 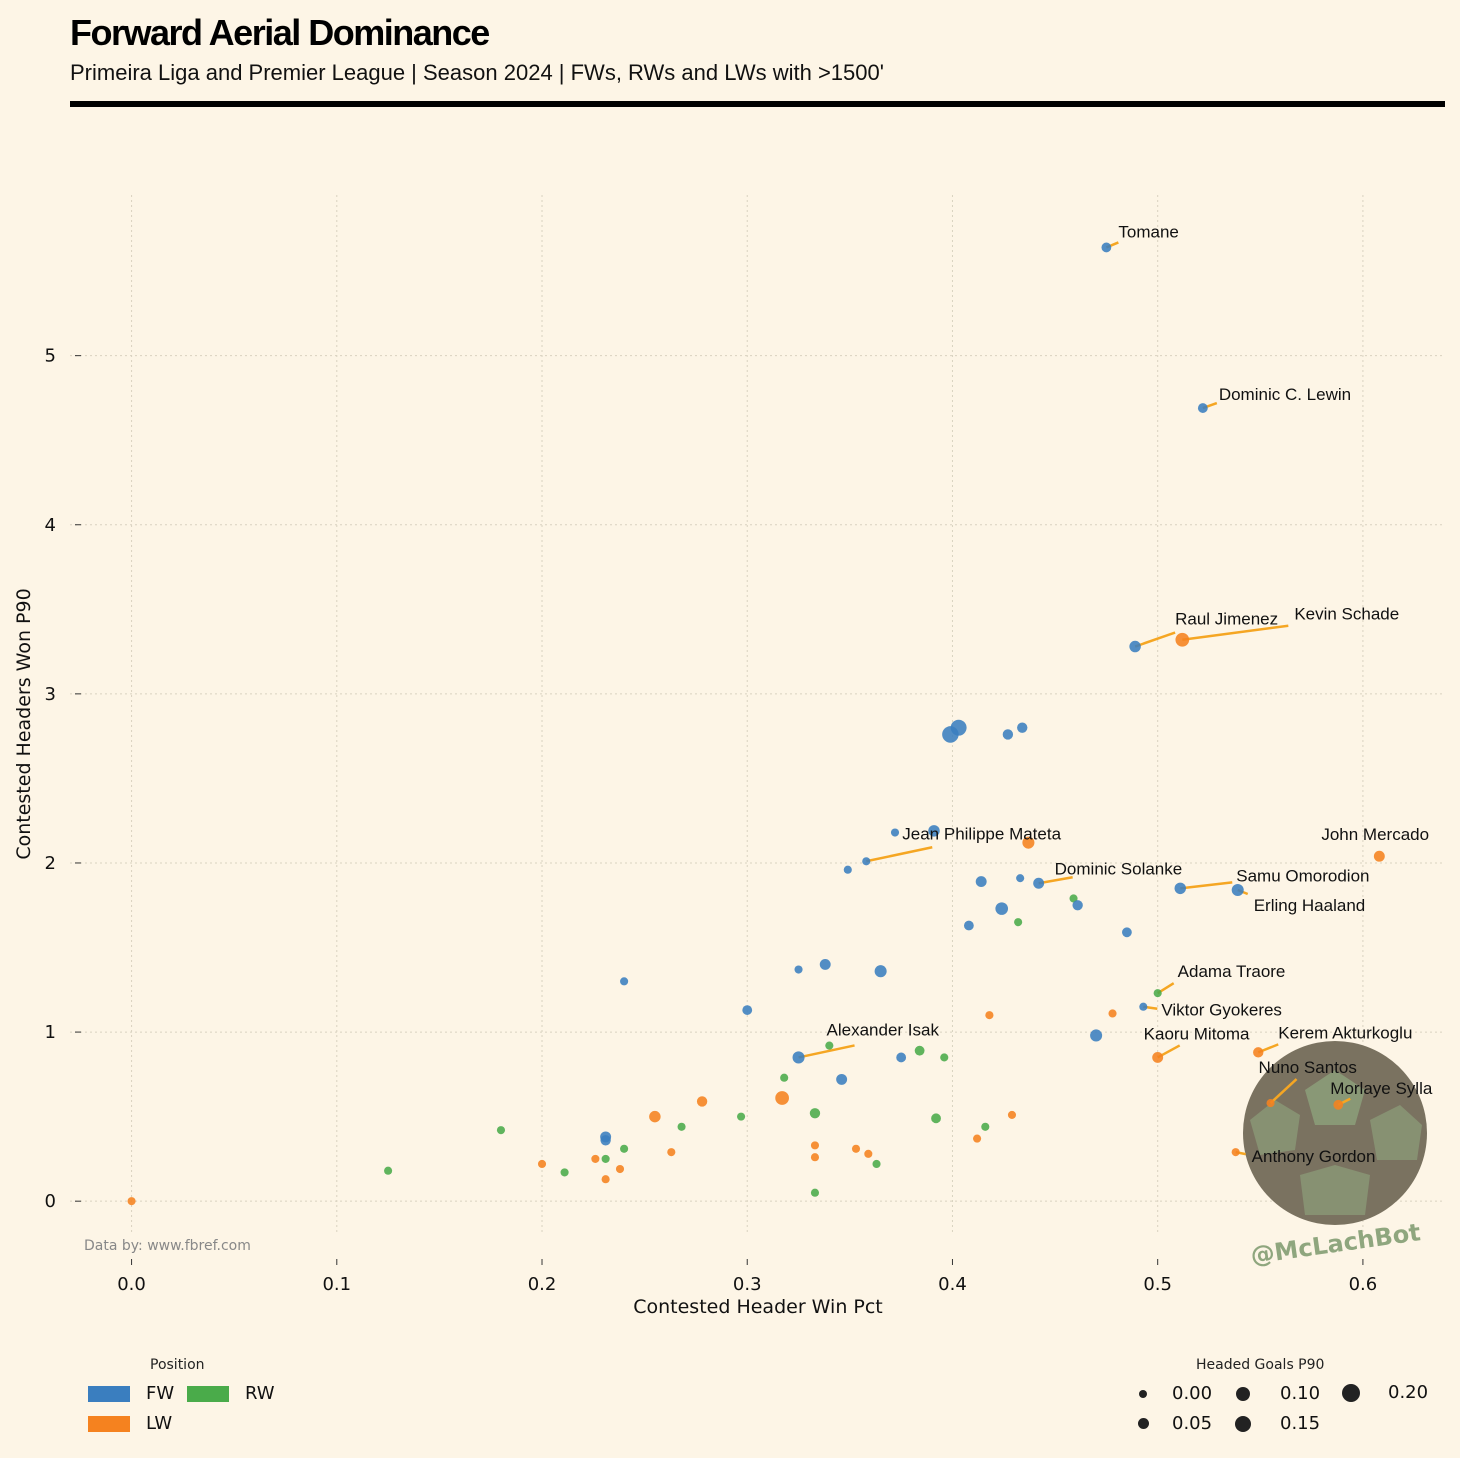 I want to click on point-label: Alexander Isak, so click(x=883, y=1029).